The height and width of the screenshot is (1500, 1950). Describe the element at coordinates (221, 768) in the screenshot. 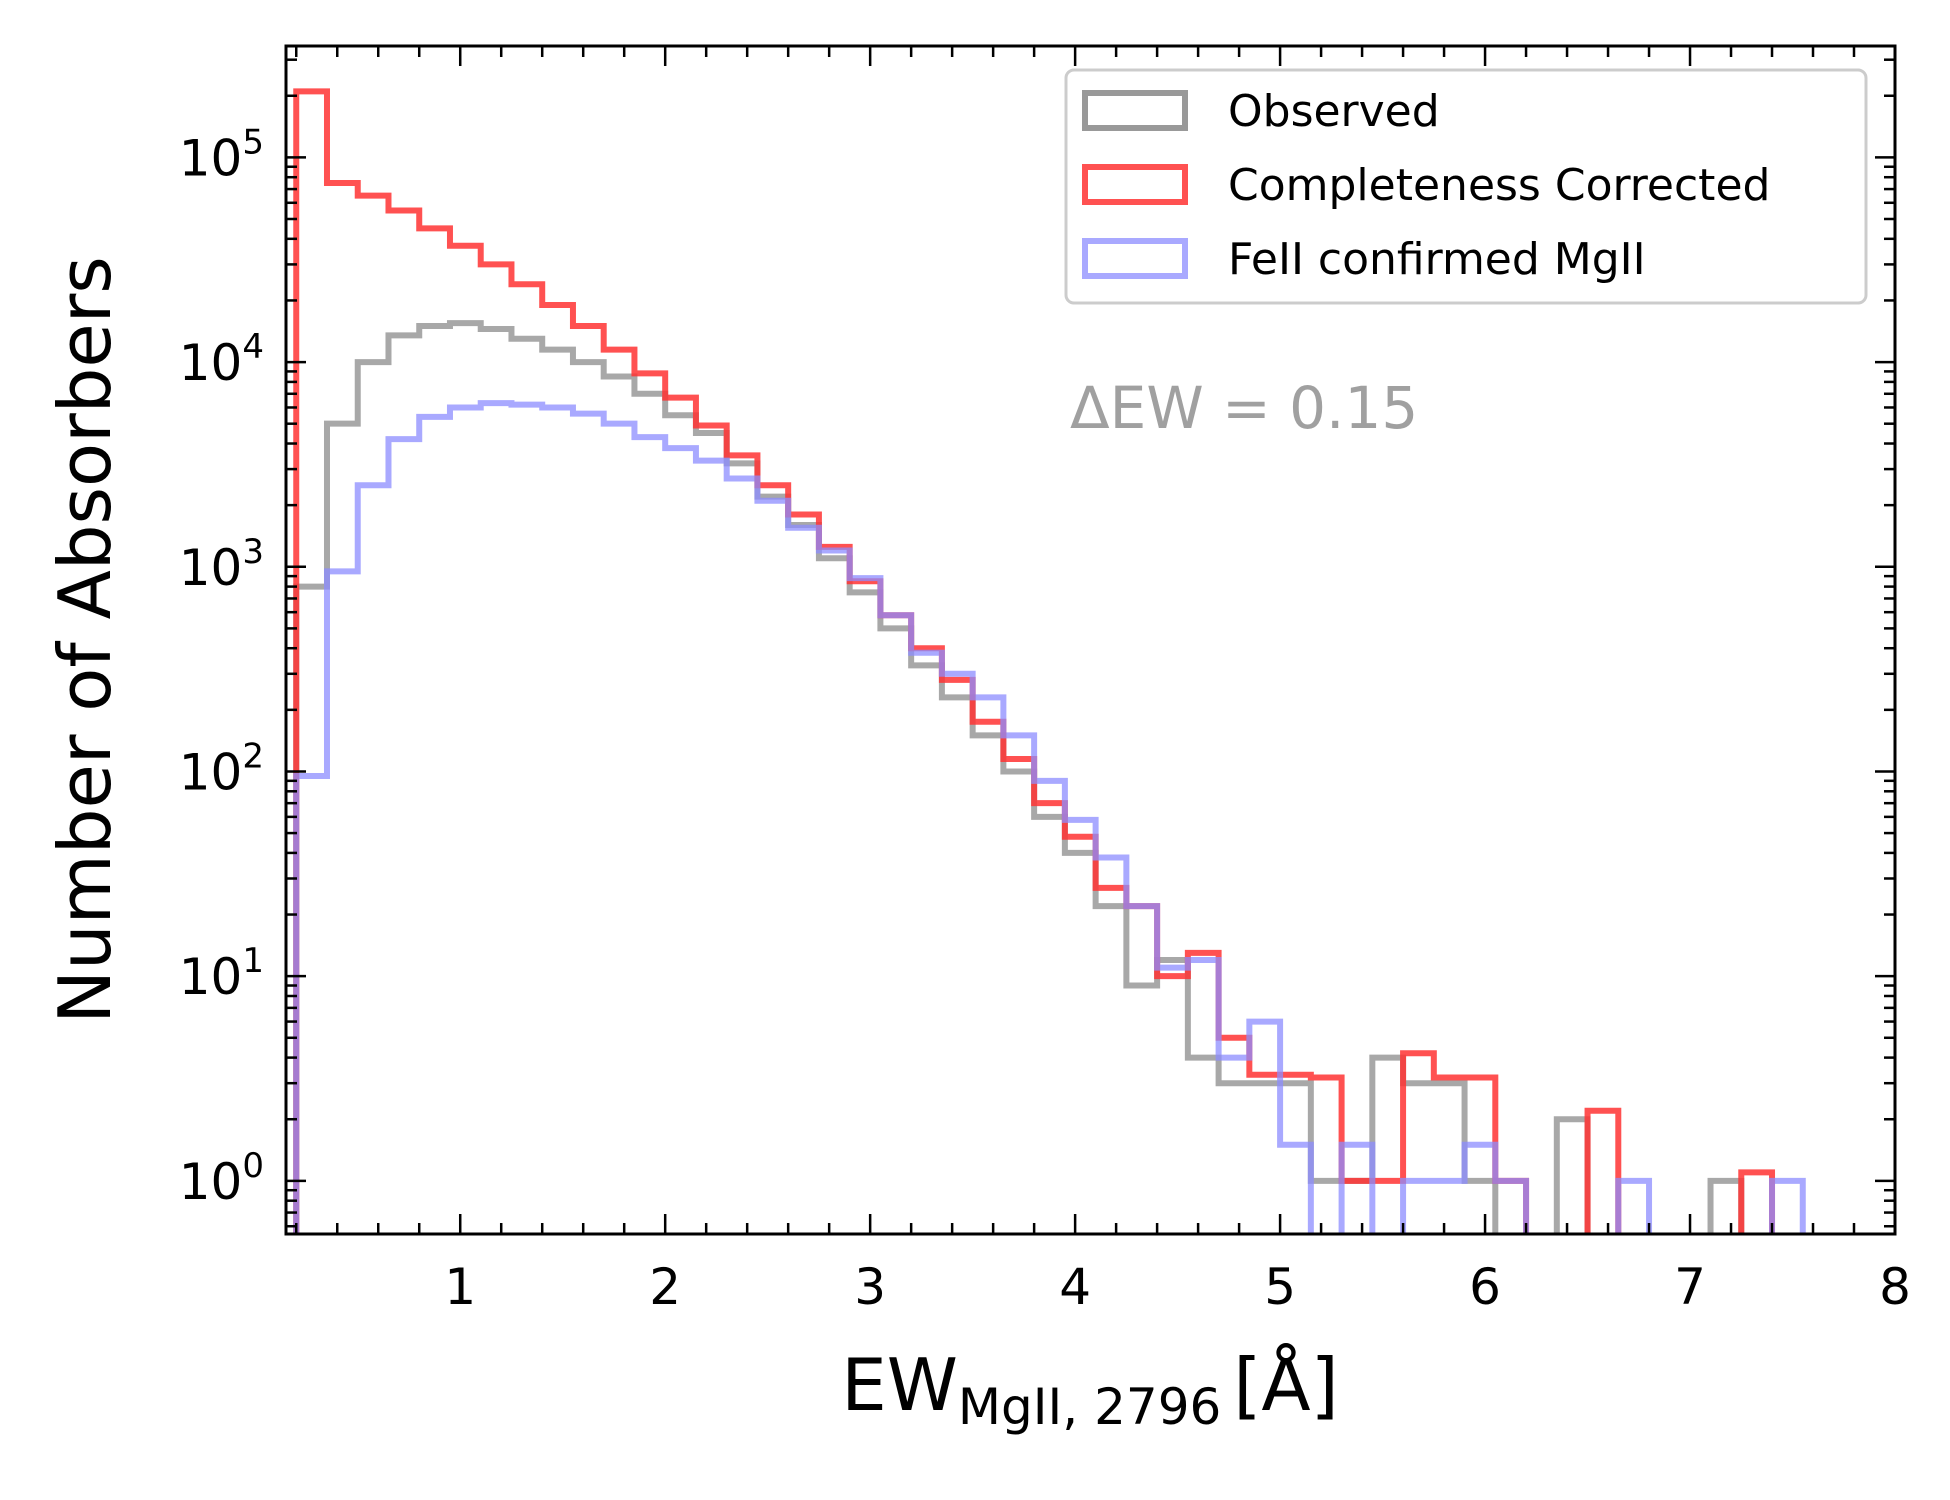

I see `y-tick-label: 10²` at that location.